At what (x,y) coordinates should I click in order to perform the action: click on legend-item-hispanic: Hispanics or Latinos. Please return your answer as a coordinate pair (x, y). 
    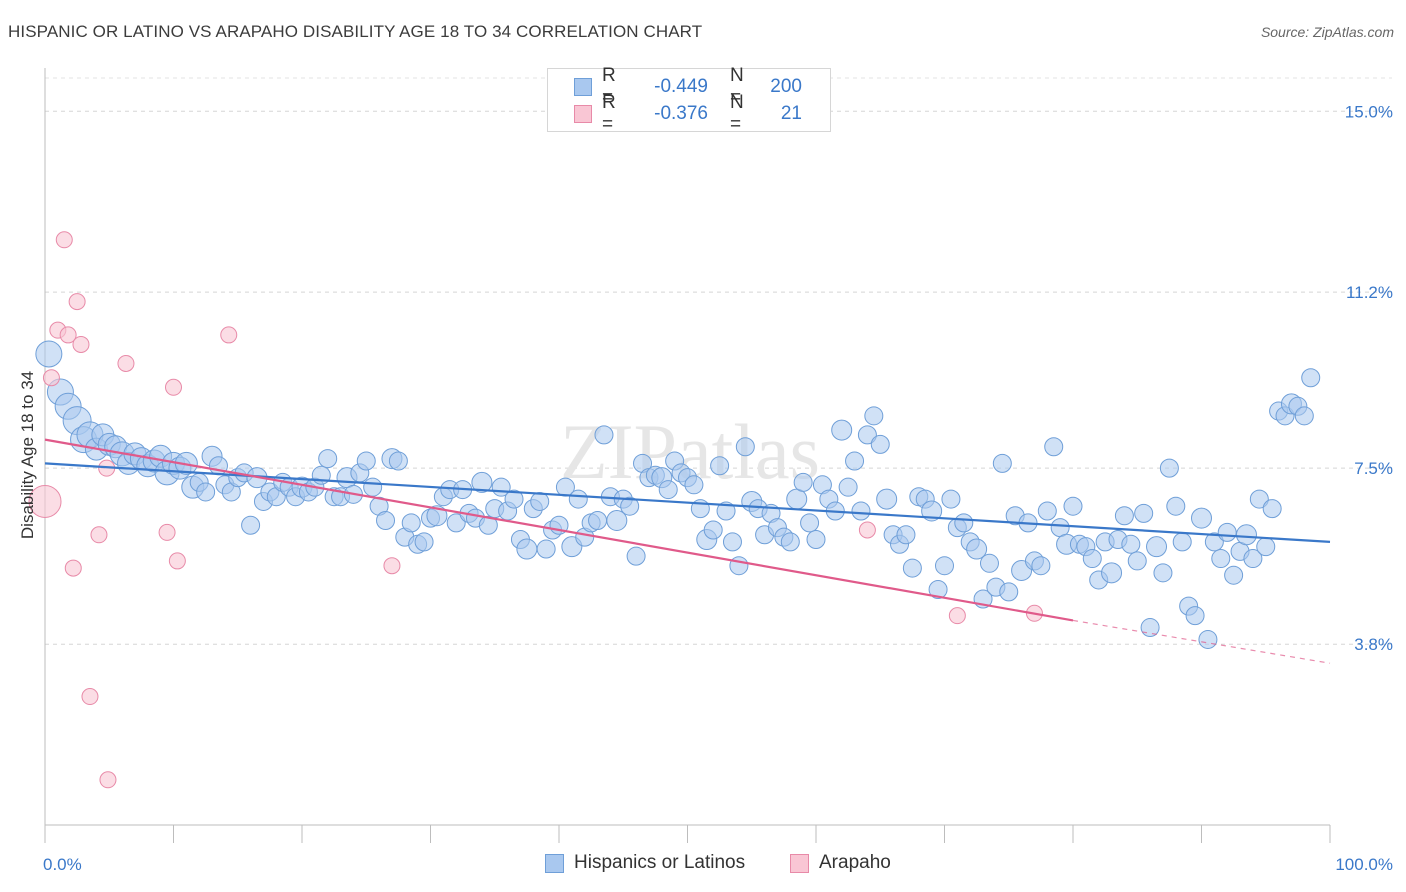
    Looking at the image, I should click on (645, 863).